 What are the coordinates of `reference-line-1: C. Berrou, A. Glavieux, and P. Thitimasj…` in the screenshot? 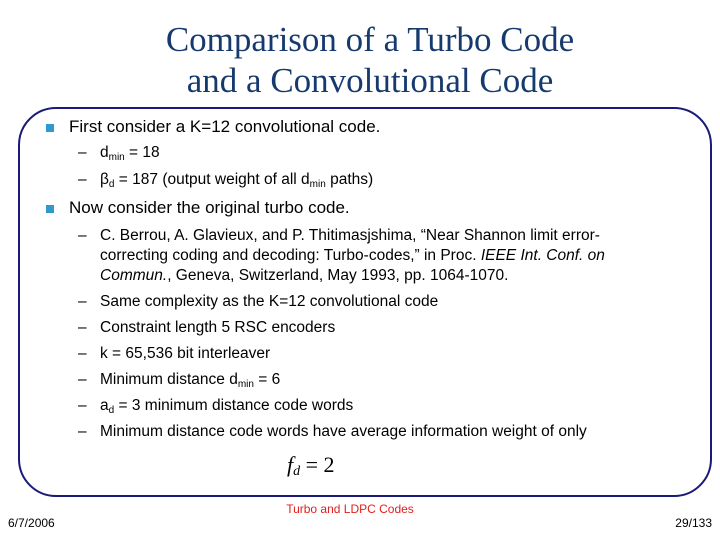 It's located at (350, 235).